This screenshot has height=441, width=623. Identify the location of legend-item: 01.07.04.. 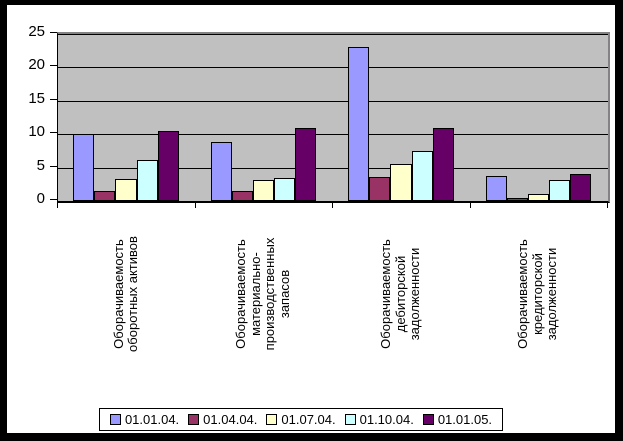
(301, 419).